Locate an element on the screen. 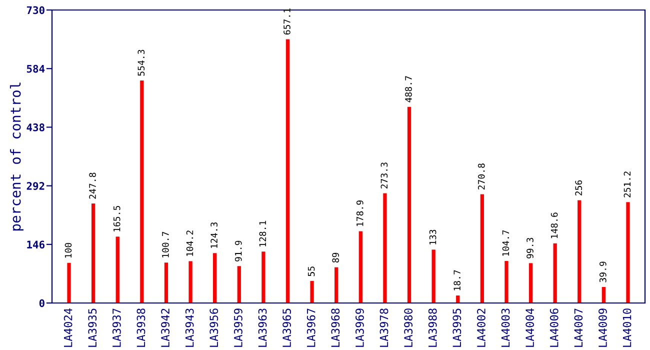 The height and width of the screenshot is (350, 650). data-label: 148.6 is located at coordinates (554, 225).